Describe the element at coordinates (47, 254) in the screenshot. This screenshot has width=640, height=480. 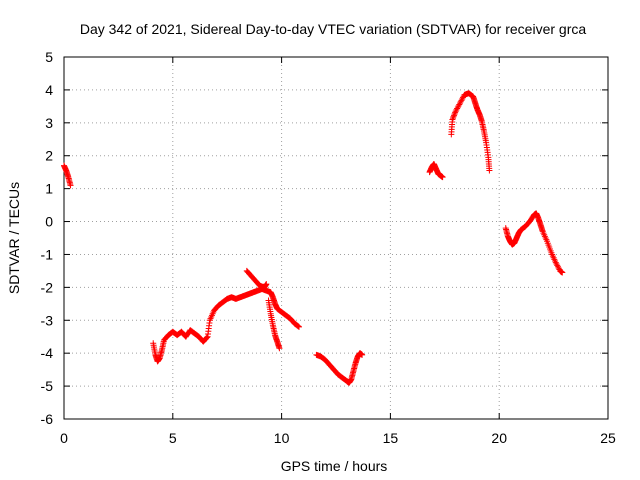
I see `y-tick-label: -1` at that location.